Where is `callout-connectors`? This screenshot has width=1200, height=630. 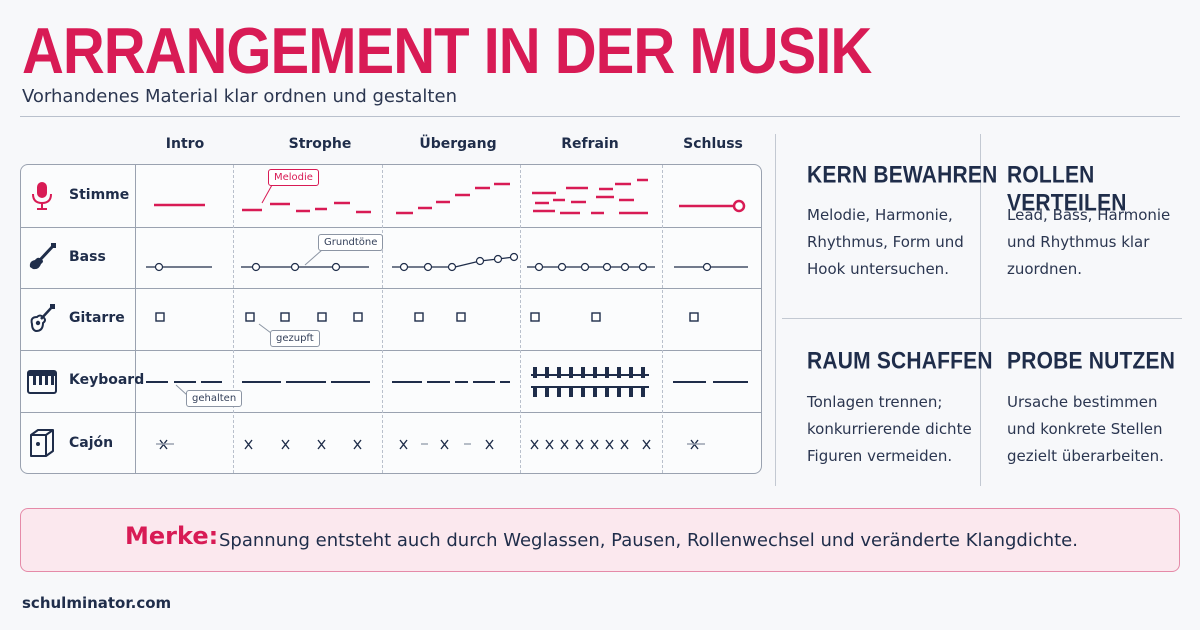
callout-connectors is located at coordinates (249, 290).